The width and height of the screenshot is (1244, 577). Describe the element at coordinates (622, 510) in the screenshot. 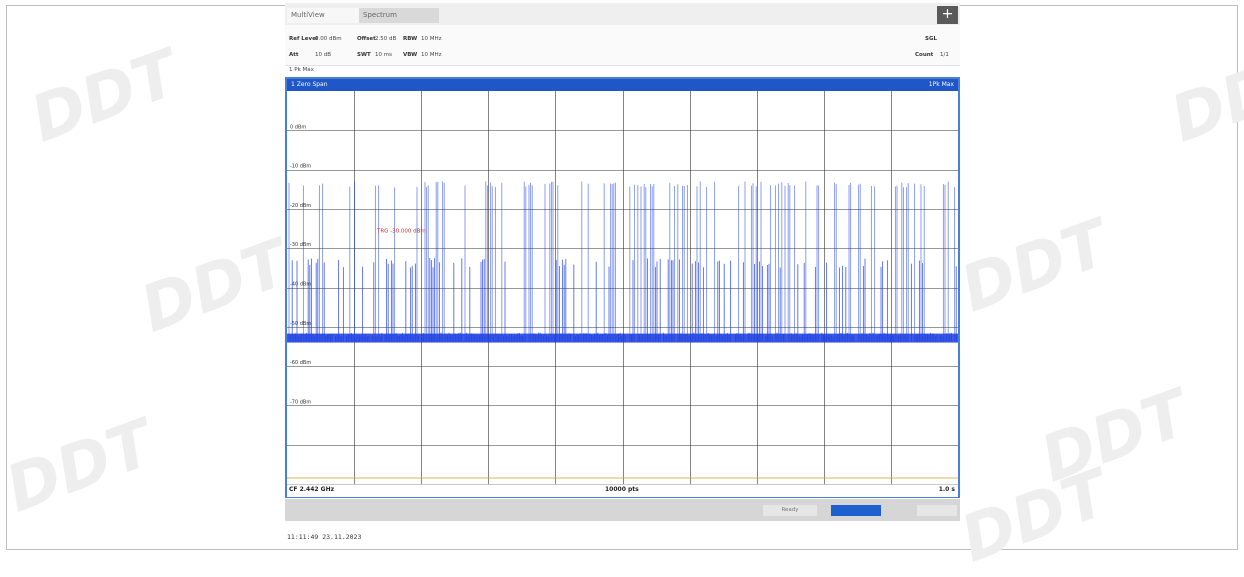

I see `status-bar: Ready` at that location.